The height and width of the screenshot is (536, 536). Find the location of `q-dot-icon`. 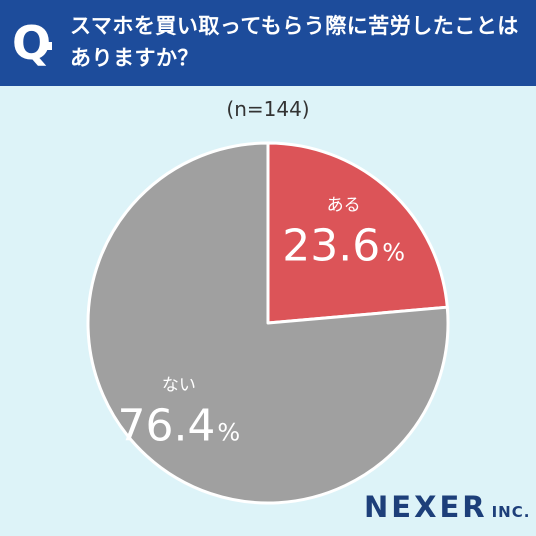

q-dot-icon is located at coordinates (48, 46).